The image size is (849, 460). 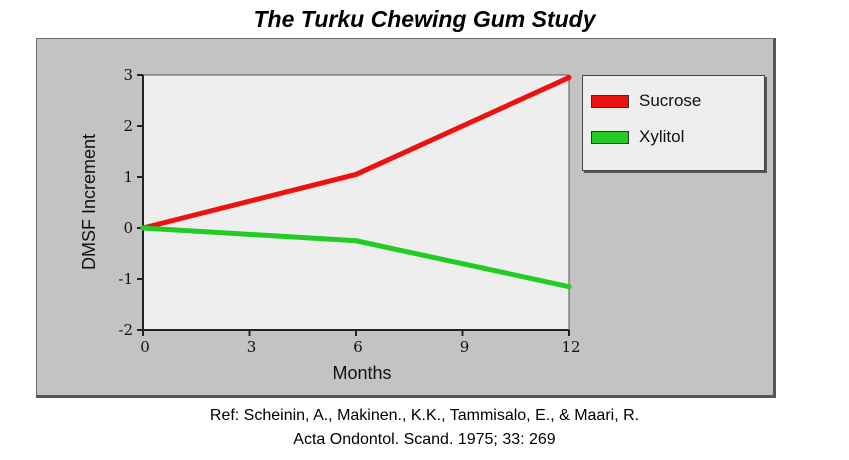 What do you see at coordinates (424, 19) in the screenshot?
I see `chart-title: The Turku Chewing Gum Study` at bounding box center [424, 19].